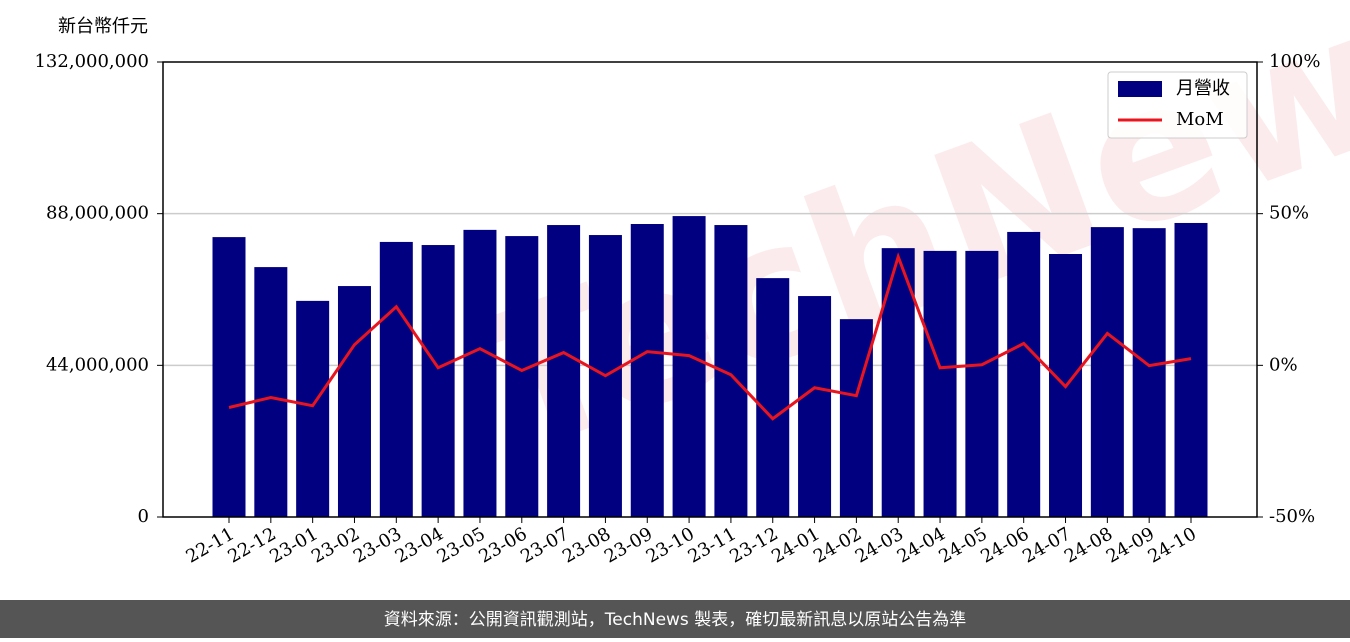 The image size is (1350, 642). Describe the element at coordinates (143, 516) in the screenshot. I see `y-tick-label: 0` at that location.